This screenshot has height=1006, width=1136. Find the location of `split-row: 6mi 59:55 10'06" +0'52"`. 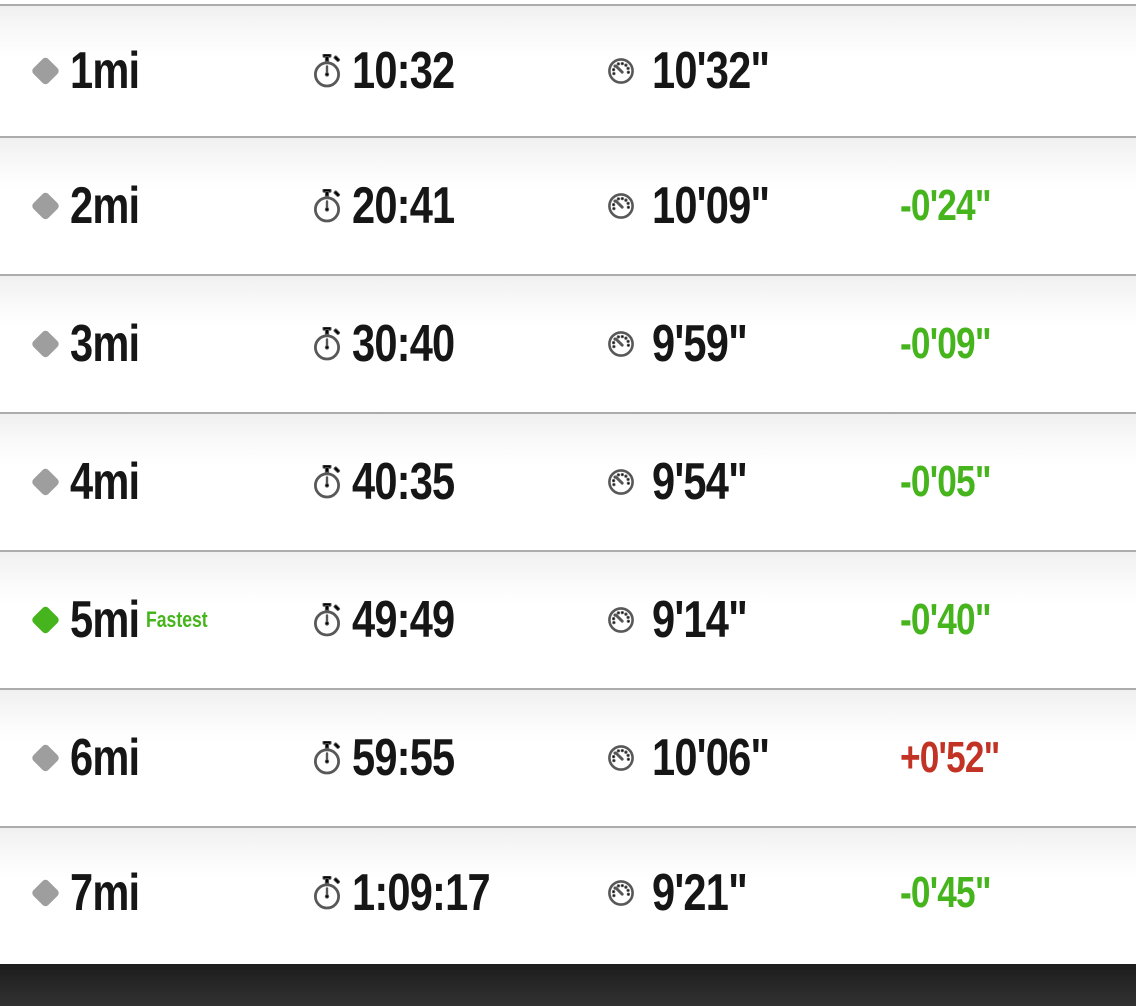

split-row: 6mi 59:55 10'06" +0'52" is located at coordinates (568, 757).